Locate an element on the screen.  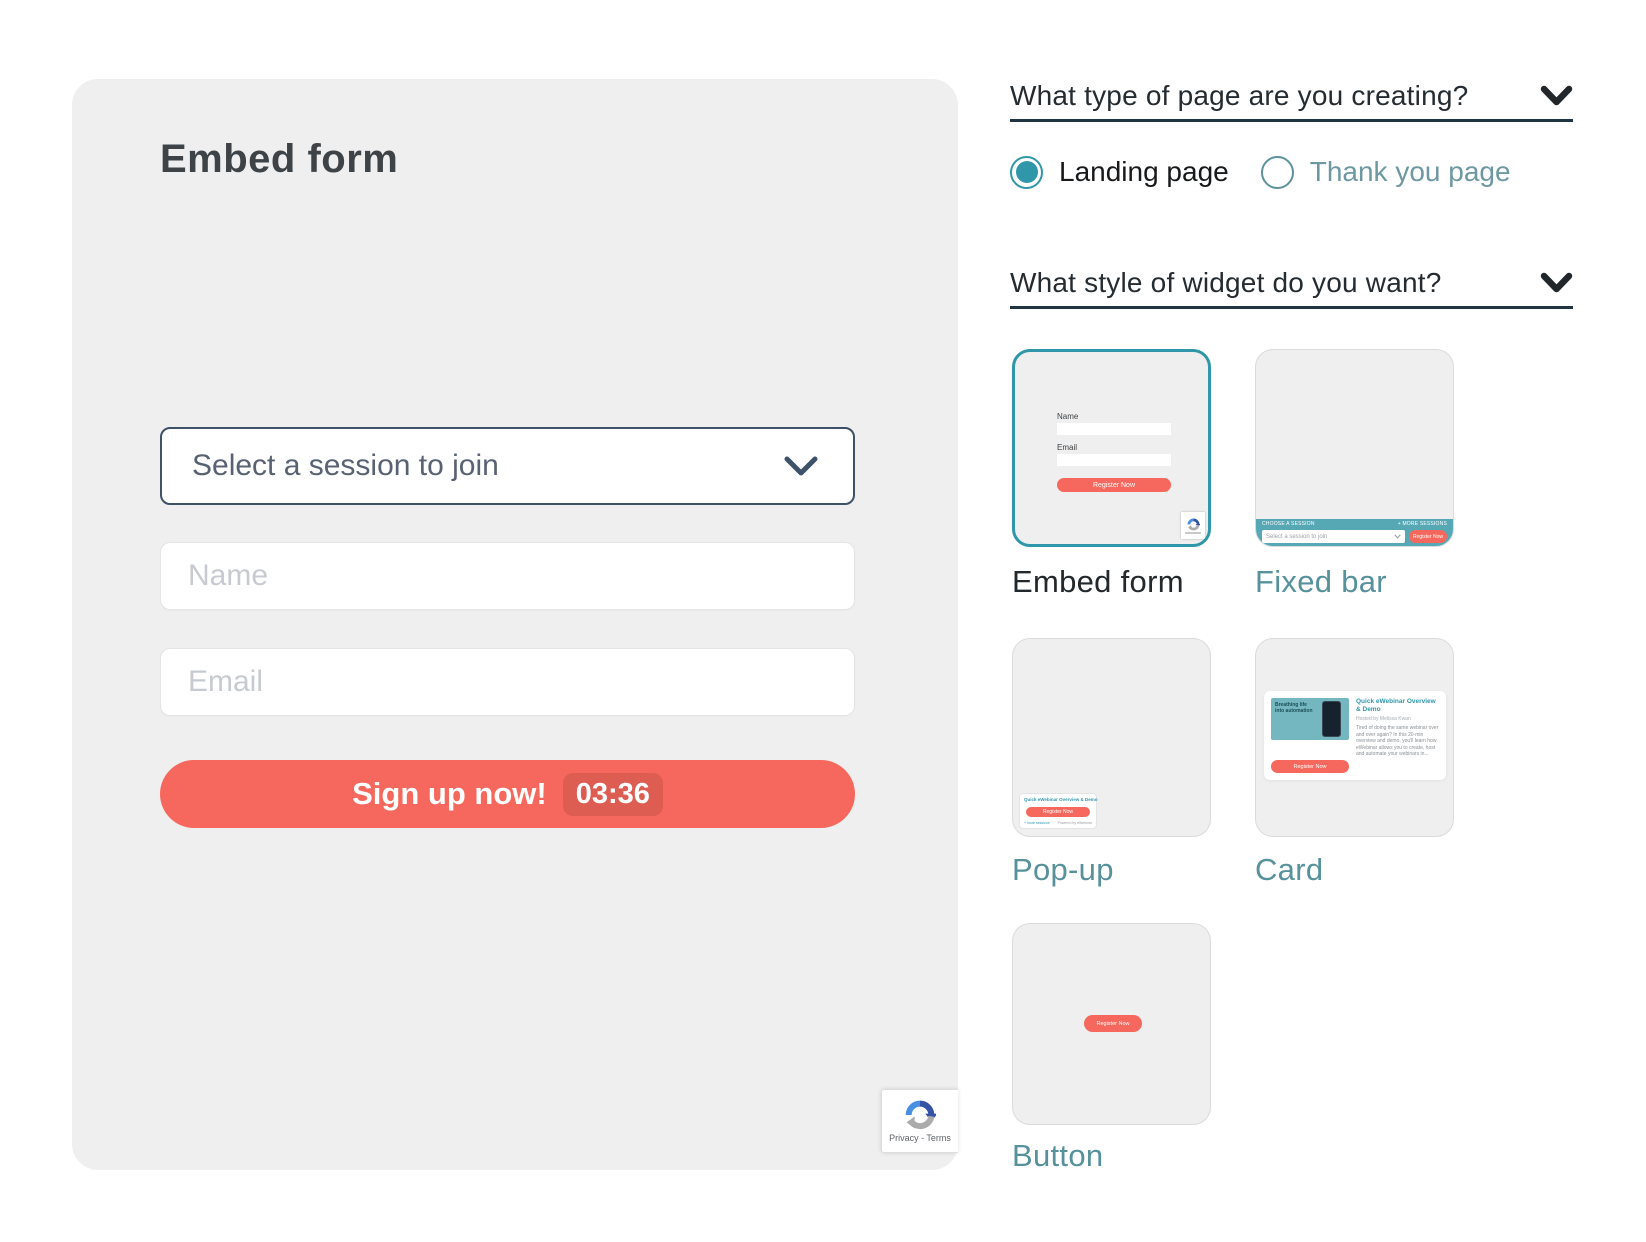
widget-label-card: Card is located at coordinates (1289, 869).